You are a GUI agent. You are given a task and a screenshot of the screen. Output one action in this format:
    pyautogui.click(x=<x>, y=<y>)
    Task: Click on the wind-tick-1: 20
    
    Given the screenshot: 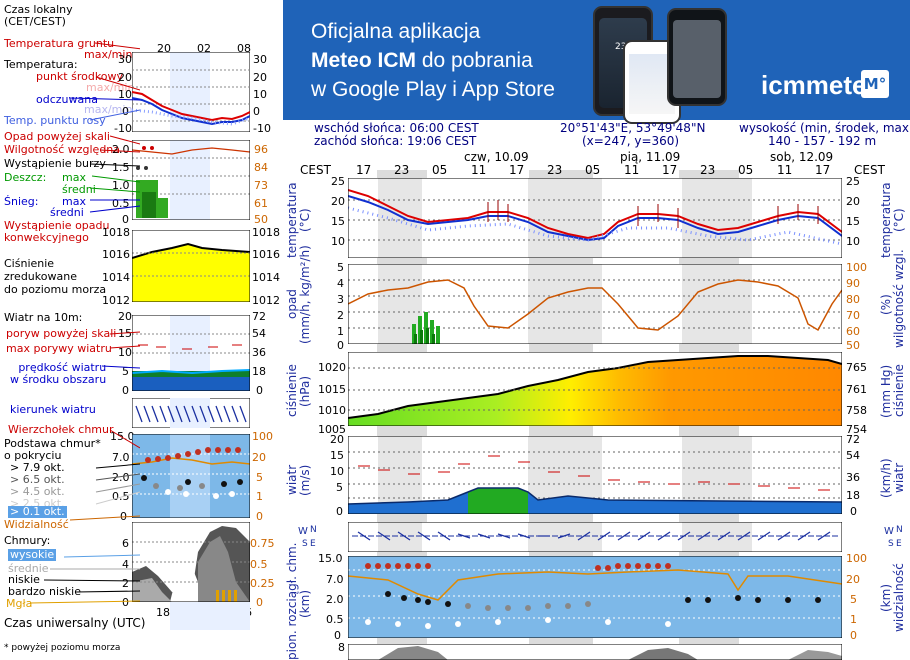 What is the action you would take?
    pyautogui.click(x=337, y=439)
    